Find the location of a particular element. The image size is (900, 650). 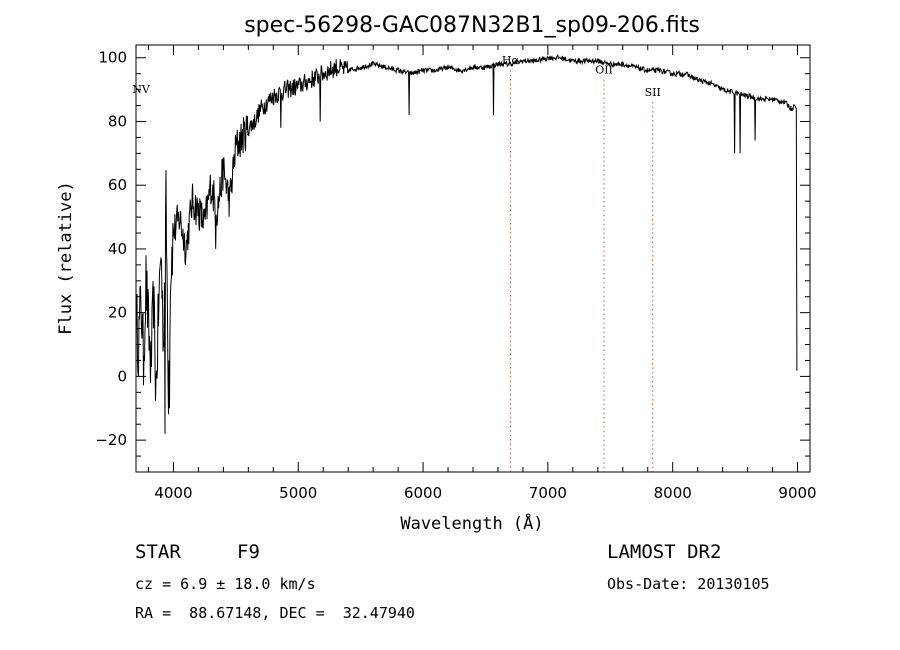

reference-label-2: OII is located at coordinates (604, 70).